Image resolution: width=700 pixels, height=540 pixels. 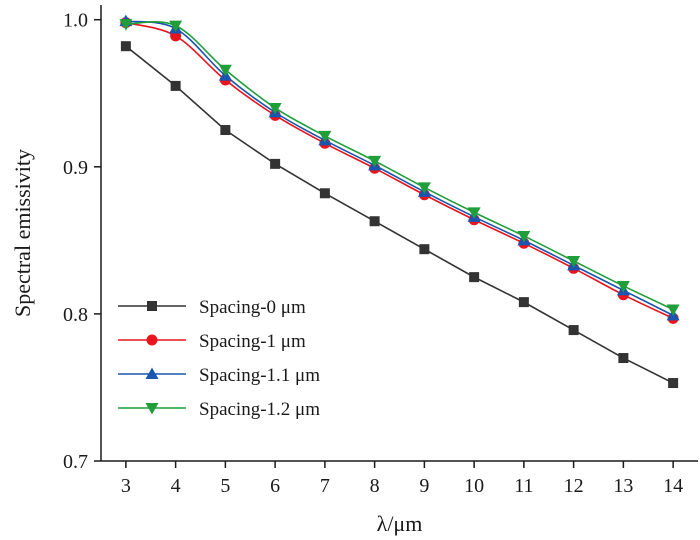 What do you see at coordinates (523, 486) in the screenshot?
I see `x-tick-label: 11` at bounding box center [523, 486].